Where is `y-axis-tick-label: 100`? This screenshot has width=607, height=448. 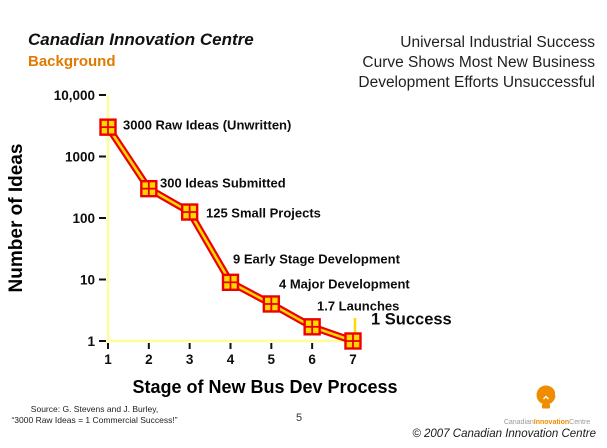 y-axis-tick-label: 100 is located at coordinates (83, 218).